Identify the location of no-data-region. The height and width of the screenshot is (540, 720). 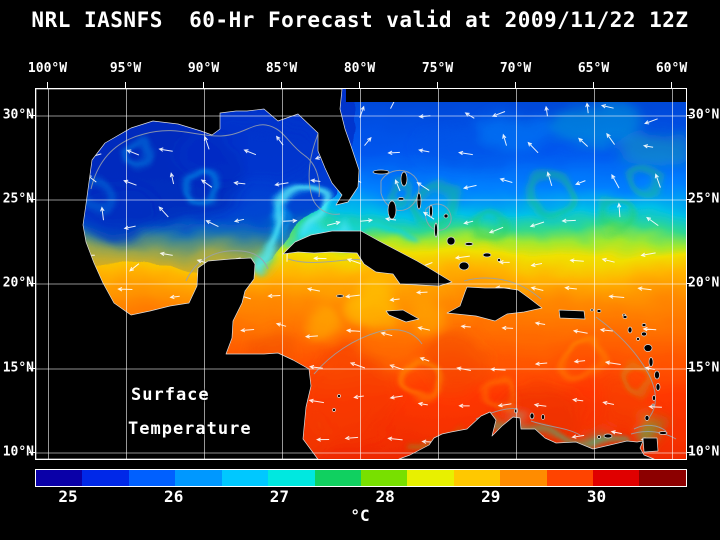
(516, 95).